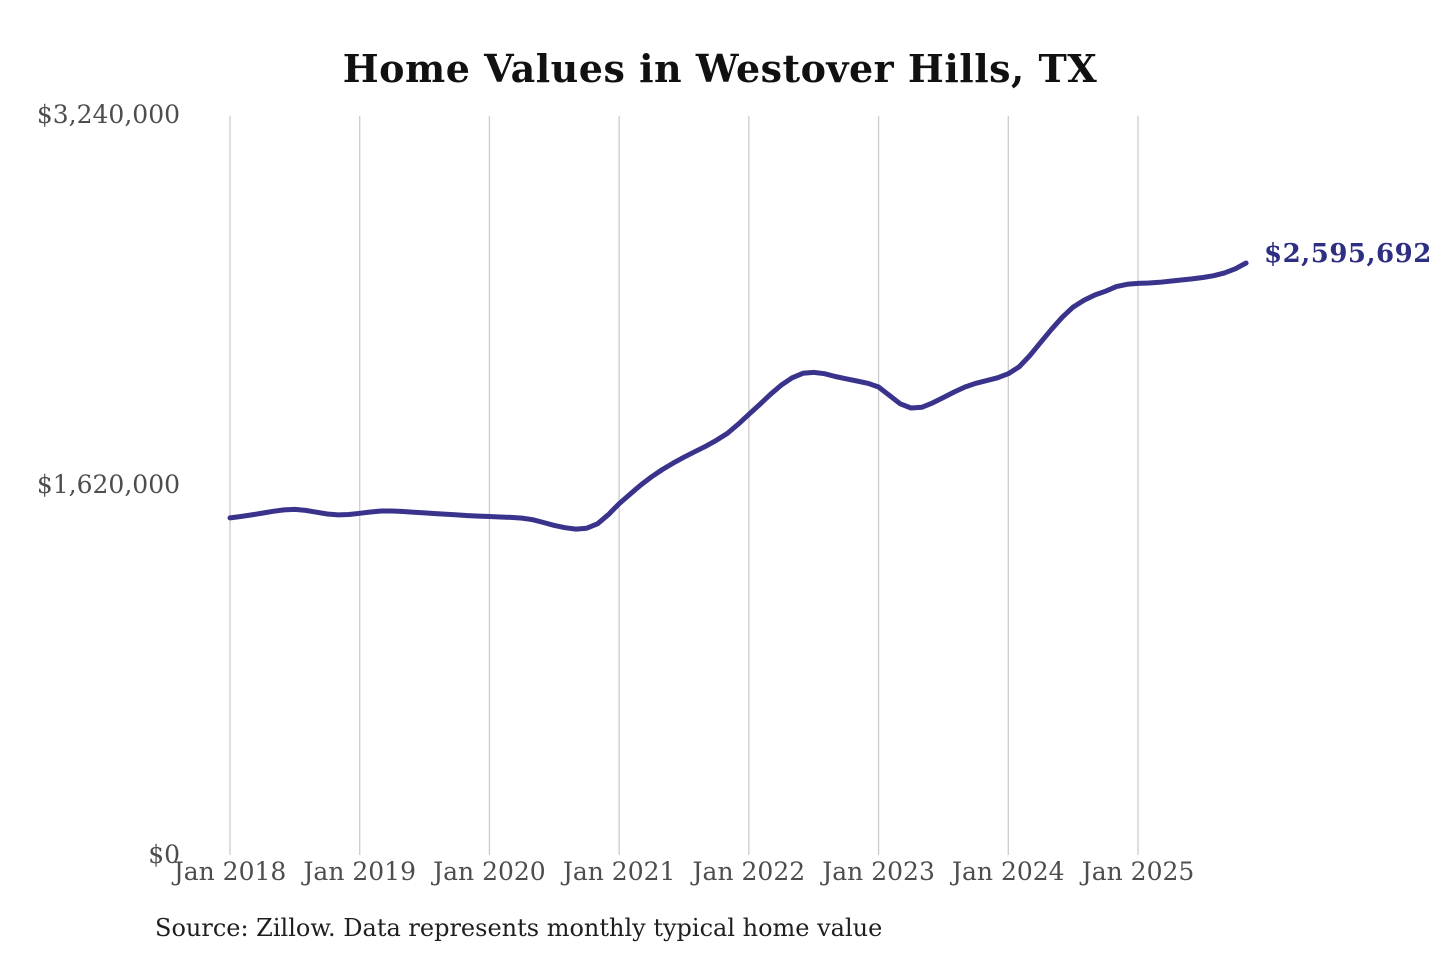 This screenshot has height=960, width=1440. What do you see at coordinates (619, 871) in the screenshot?
I see `x-axis-tick-label: Jan 2021` at bounding box center [619, 871].